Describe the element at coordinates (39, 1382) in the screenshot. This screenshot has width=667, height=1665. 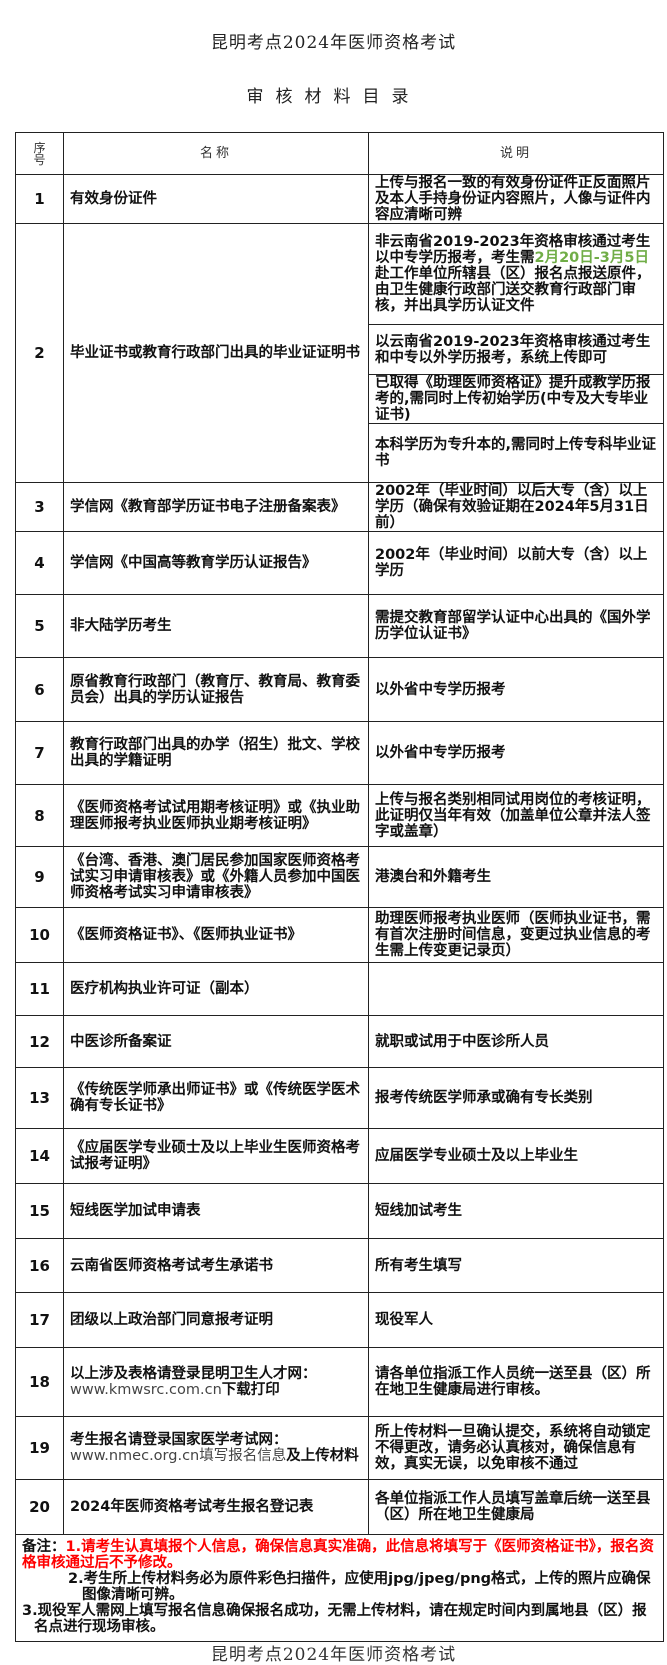
I see `row-number: 18` at that location.